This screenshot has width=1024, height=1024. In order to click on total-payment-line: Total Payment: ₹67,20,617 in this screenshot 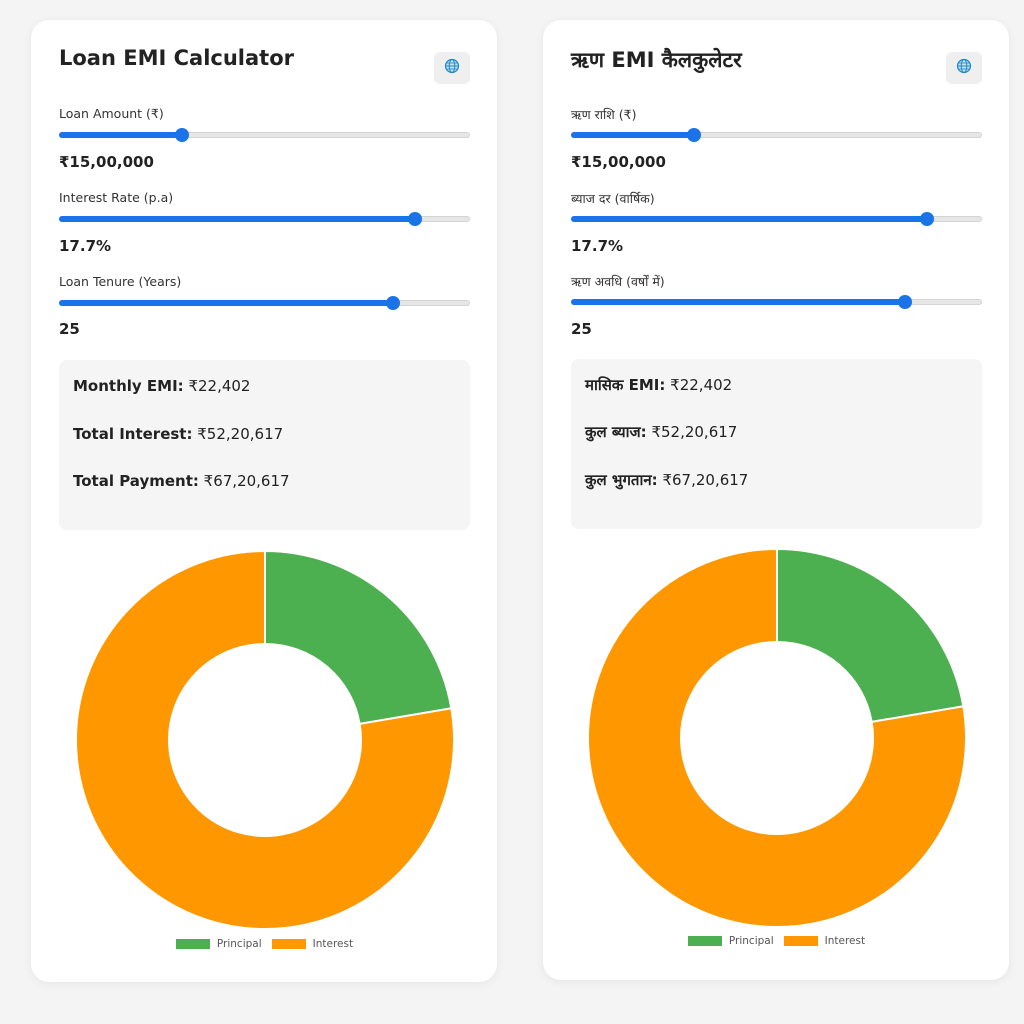, I will do `click(181, 481)`.